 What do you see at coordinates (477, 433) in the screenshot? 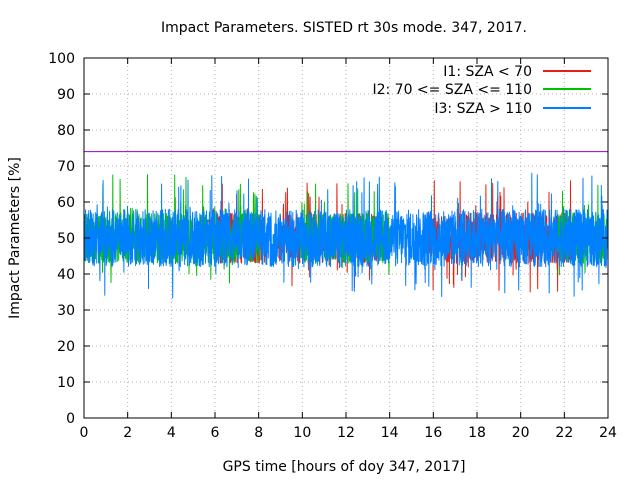
I see `x-tick-label: 18` at bounding box center [477, 433].